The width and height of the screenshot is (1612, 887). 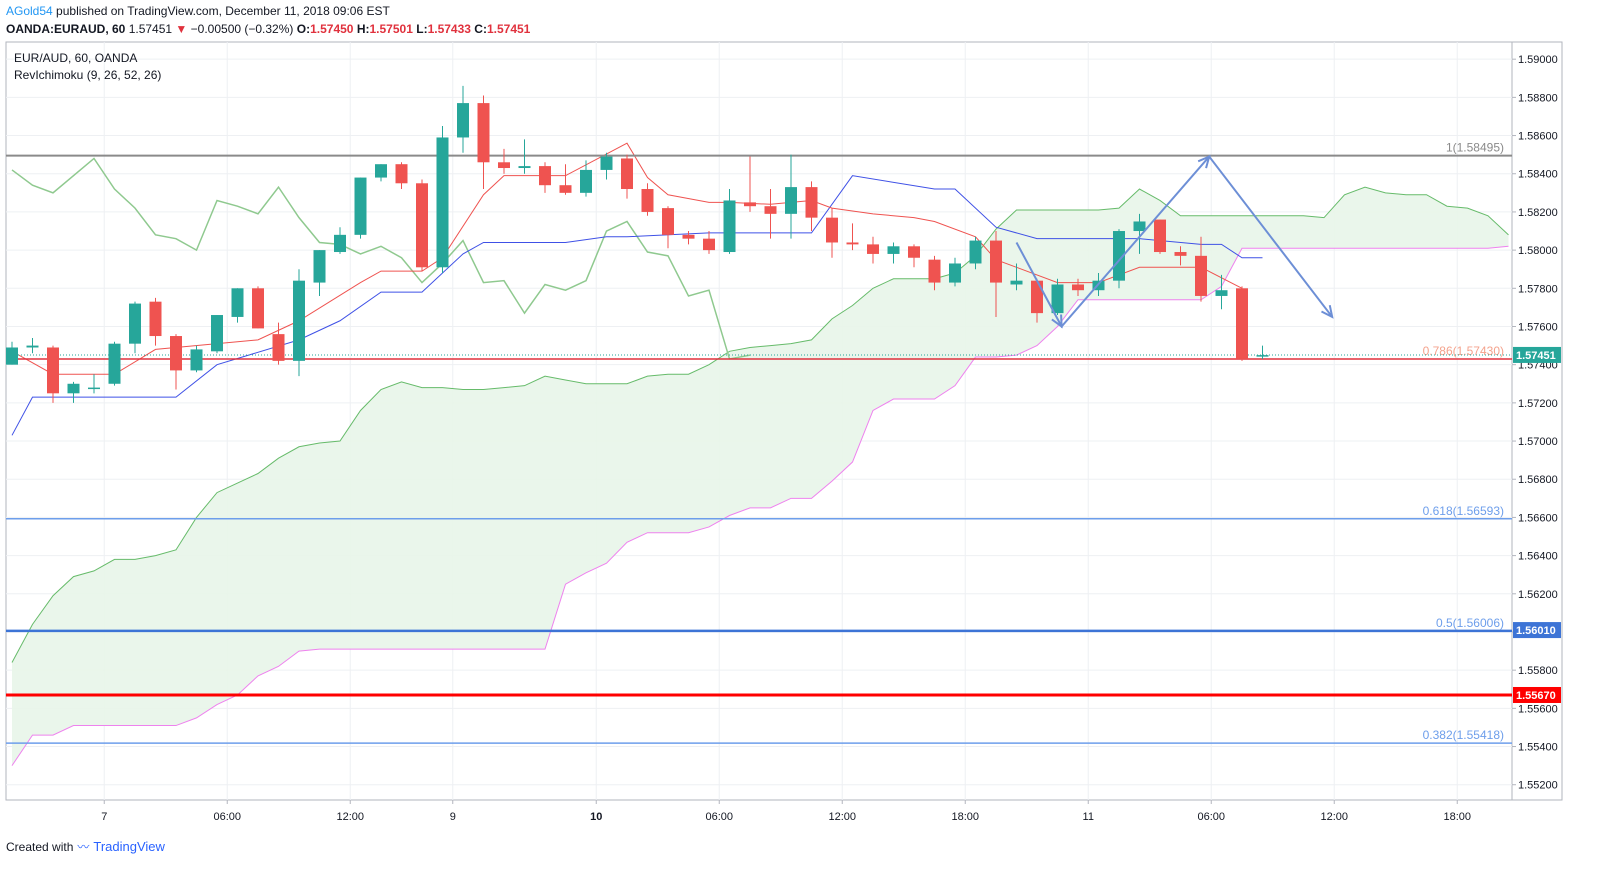 I want to click on y-tick-label: 1.58600, so click(x=1538, y=137).